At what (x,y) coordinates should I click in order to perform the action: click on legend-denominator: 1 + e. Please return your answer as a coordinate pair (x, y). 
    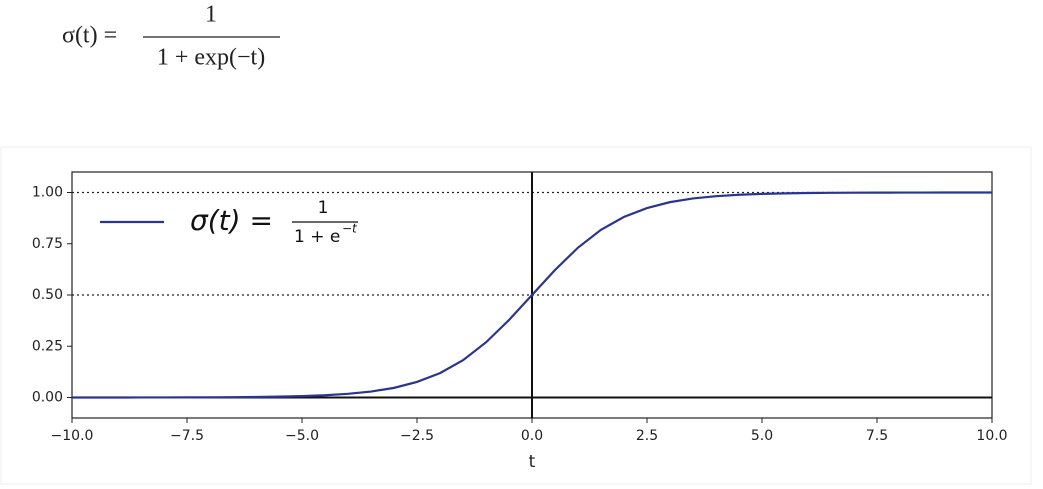
    Looking at the image, I should click on (317, 237).